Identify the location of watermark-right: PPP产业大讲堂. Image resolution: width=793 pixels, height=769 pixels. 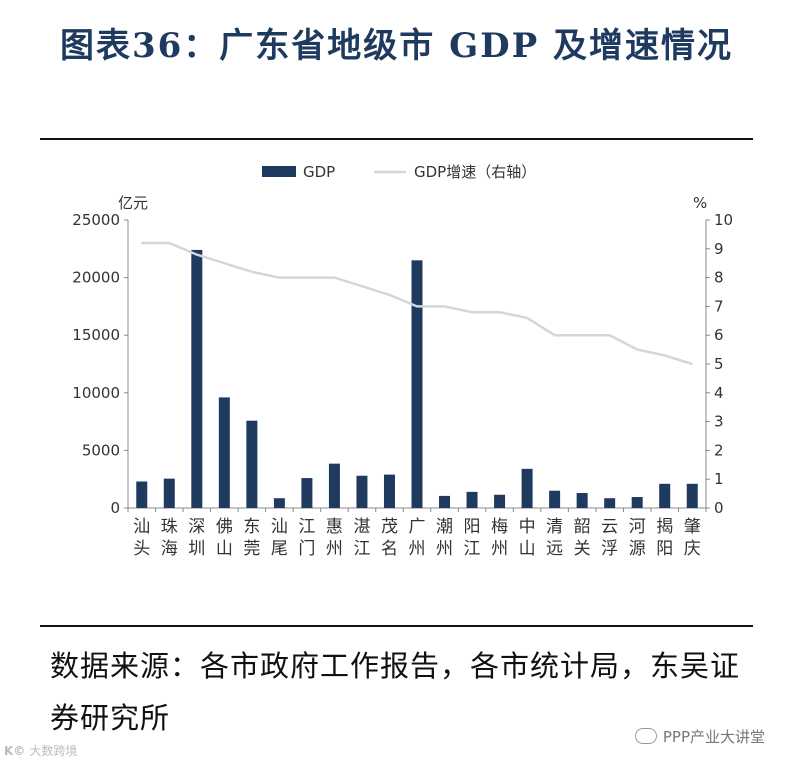
(699, 736).